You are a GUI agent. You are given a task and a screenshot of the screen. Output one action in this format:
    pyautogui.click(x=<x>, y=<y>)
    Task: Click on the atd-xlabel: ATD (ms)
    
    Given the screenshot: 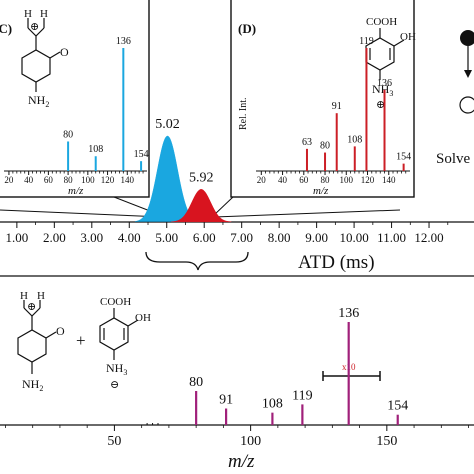 What is the action you would take?
    pyautogui.click(x=336, y=262)
    